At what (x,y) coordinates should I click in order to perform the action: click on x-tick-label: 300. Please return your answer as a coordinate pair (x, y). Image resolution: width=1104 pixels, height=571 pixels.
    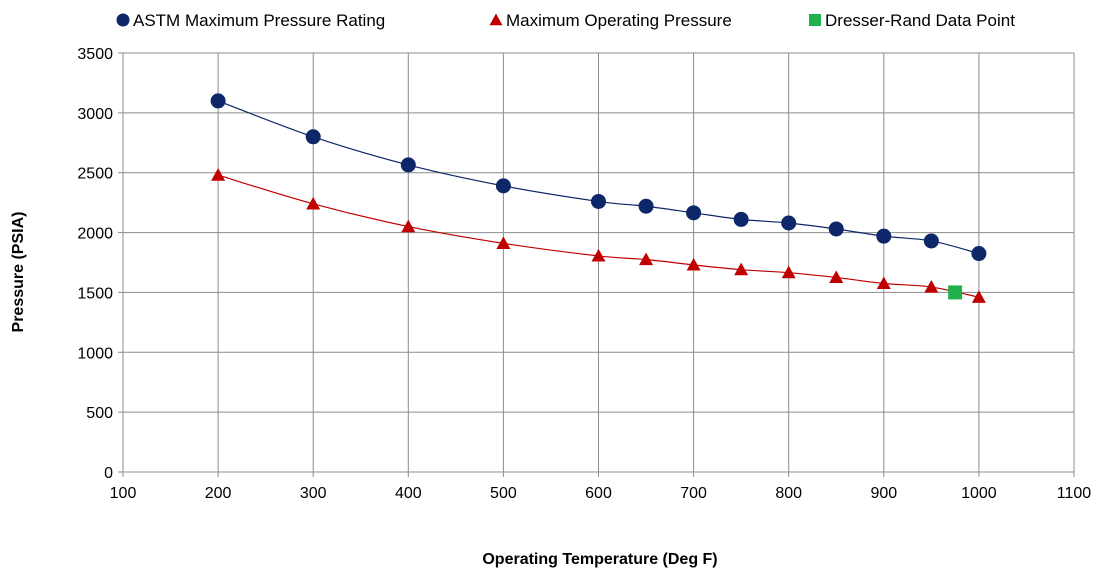
    Looking at the image, I should click on (313, 493).